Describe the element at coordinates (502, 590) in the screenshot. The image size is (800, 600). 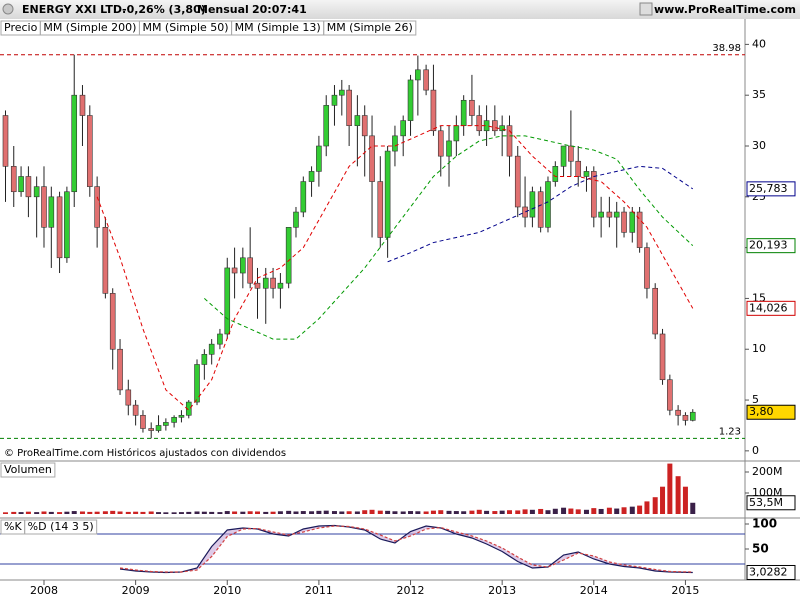
I see `x-tick-label: 2013` at that location.